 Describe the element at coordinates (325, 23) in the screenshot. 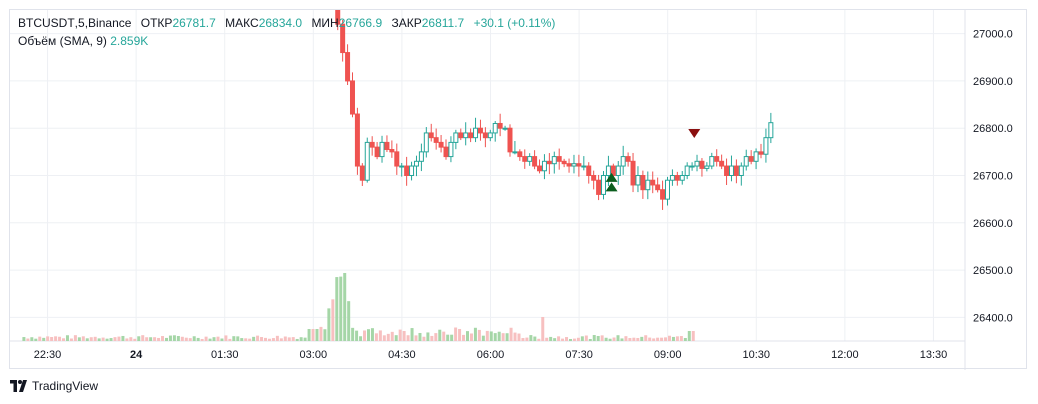

I see `legend-low-label: МИН` at that location.